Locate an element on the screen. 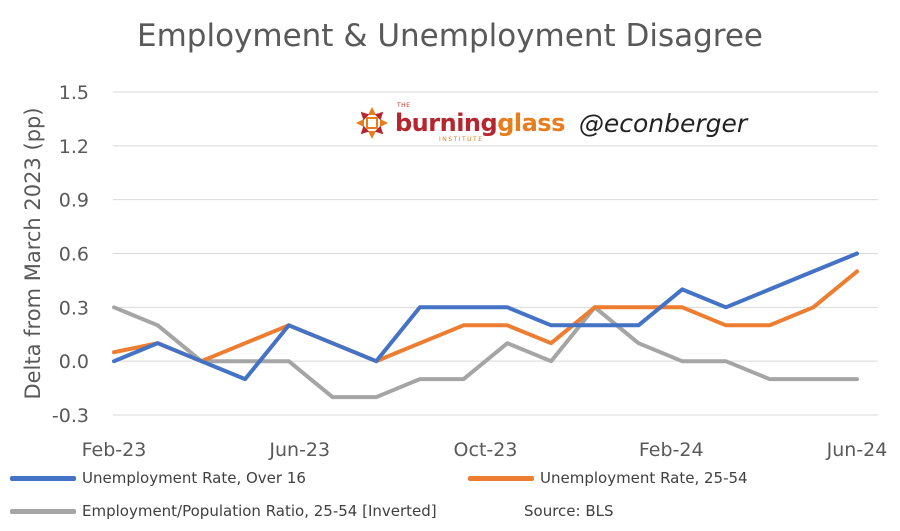 This screenshot has width=900, height=531. y-tick-label: 0.9 is located at coordinates (74, 201).